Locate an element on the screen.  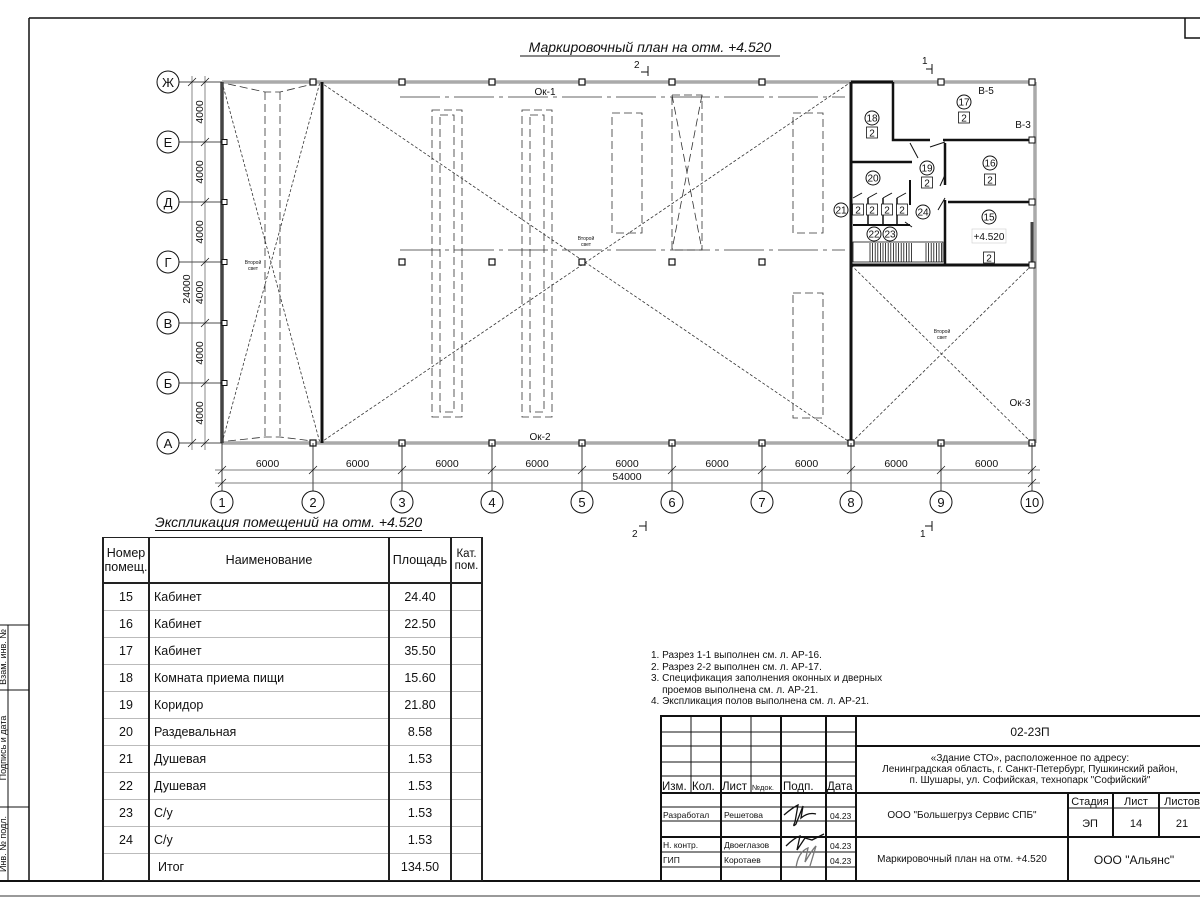
project-code: 02-23П is located at coordinates (1029, 732).